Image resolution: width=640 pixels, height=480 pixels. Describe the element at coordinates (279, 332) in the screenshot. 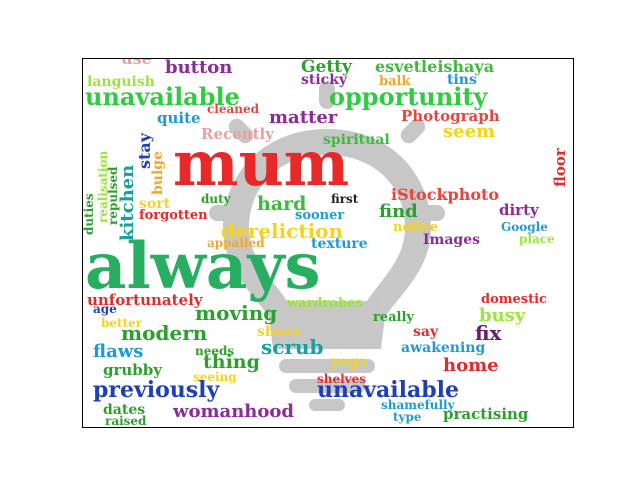

I see `word-shoes: shoes` at that location.